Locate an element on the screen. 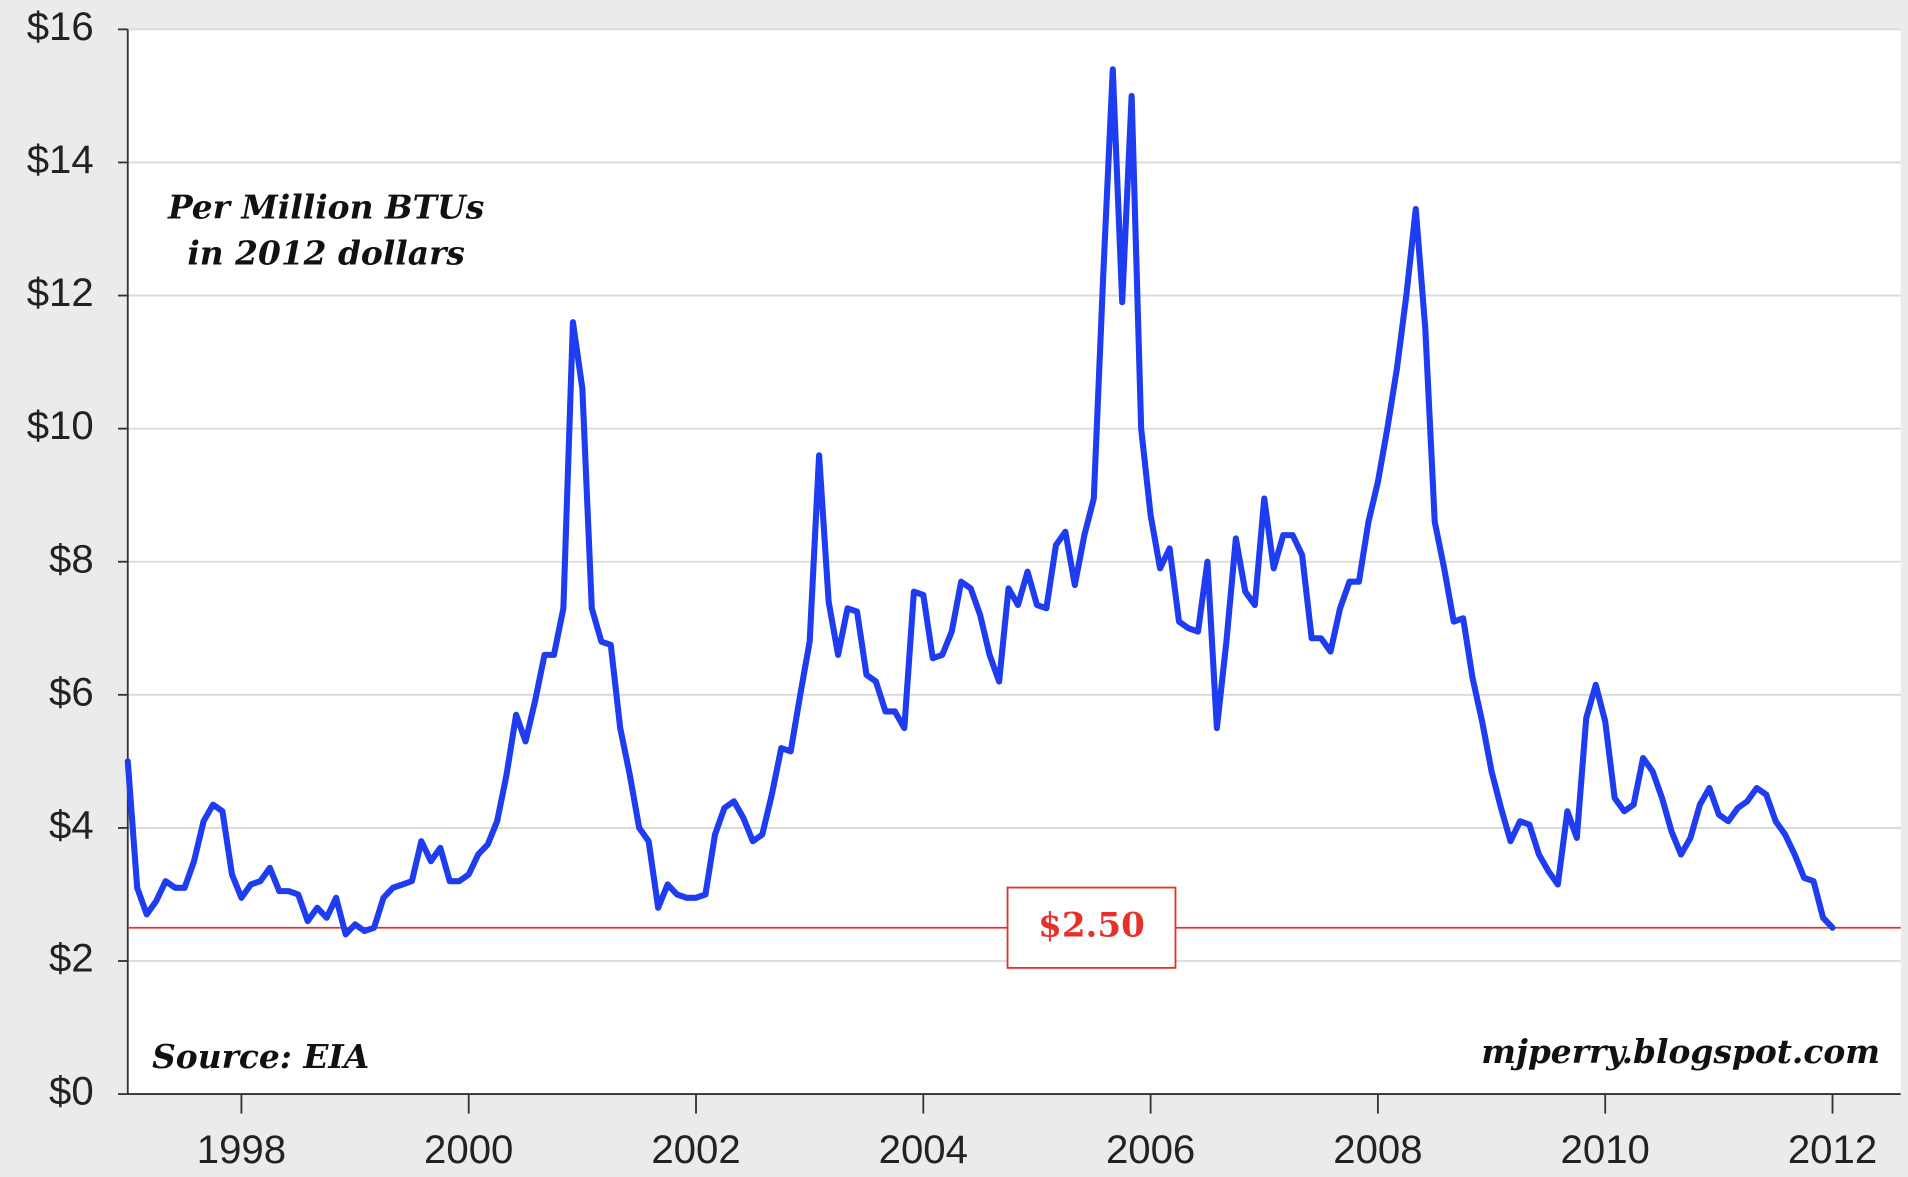 The image size is (1908, 1177). annotation: Per Million BTUs is located at coordinates (325, 206).